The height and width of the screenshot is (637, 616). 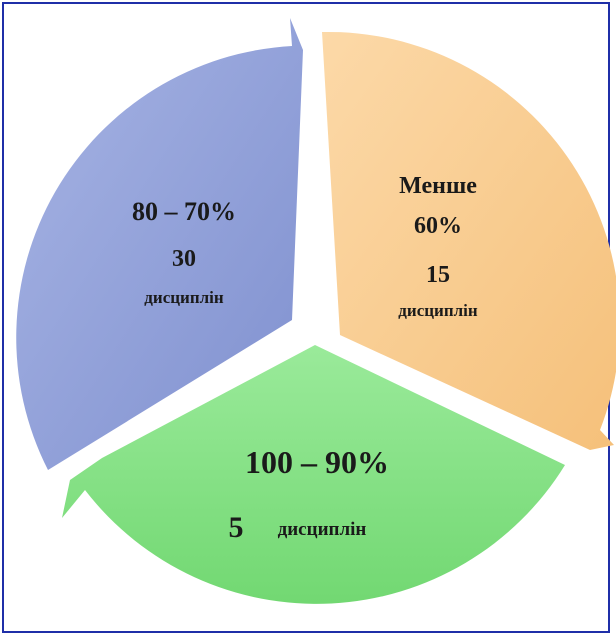 What do you see at coordinates (184, 297) in the screenshot?
I see `blue-unit-label: дисциплін` at bounding box center [184, 297].